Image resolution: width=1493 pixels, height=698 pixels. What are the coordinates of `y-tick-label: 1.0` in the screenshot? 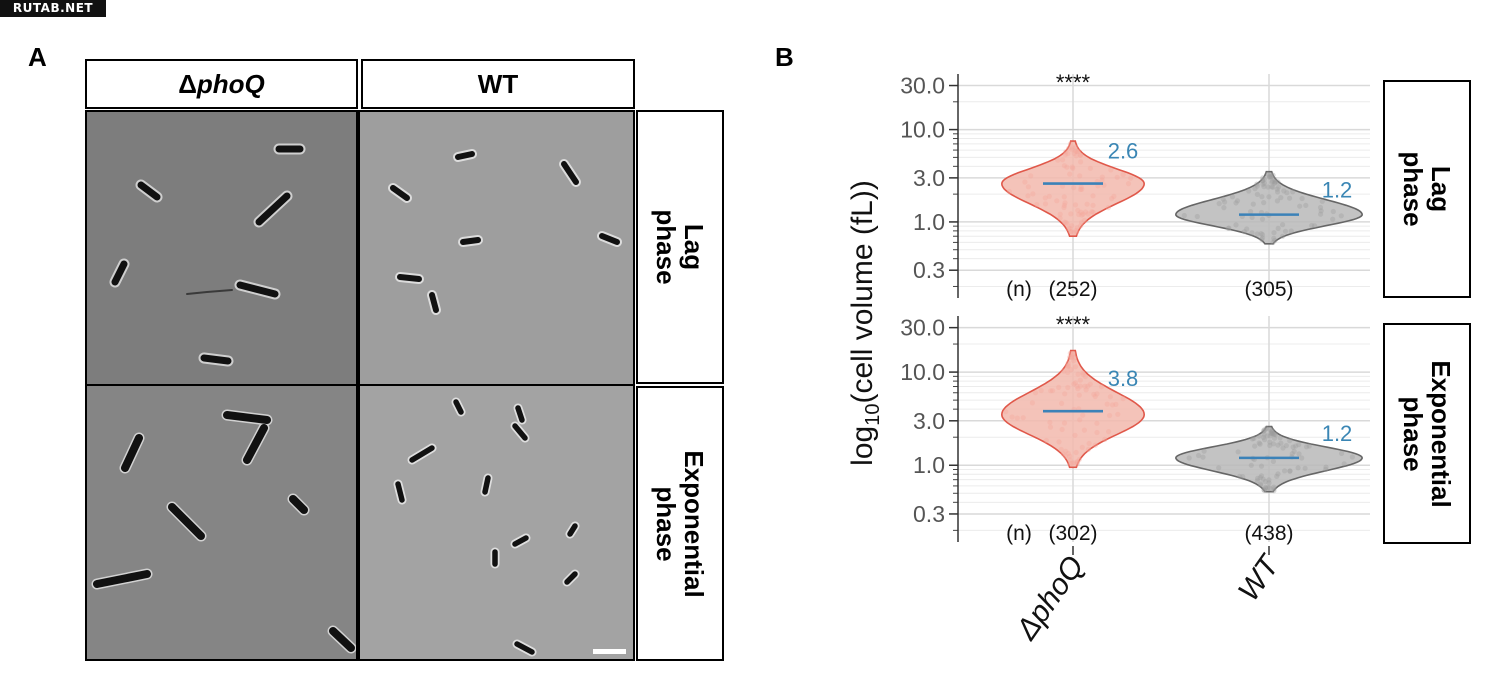 It's located at (929, 465).